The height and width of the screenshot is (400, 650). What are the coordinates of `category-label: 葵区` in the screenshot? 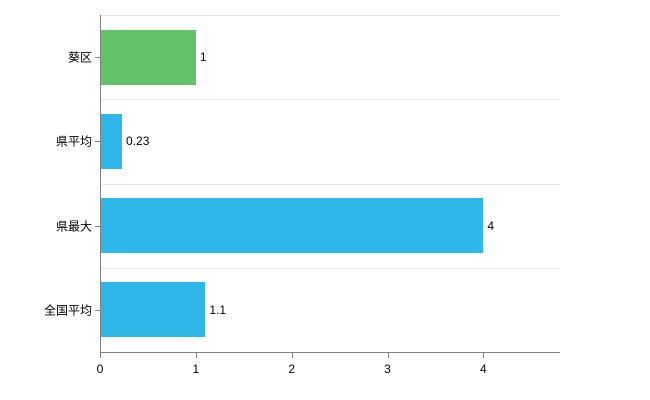 It's located at (79, 57).